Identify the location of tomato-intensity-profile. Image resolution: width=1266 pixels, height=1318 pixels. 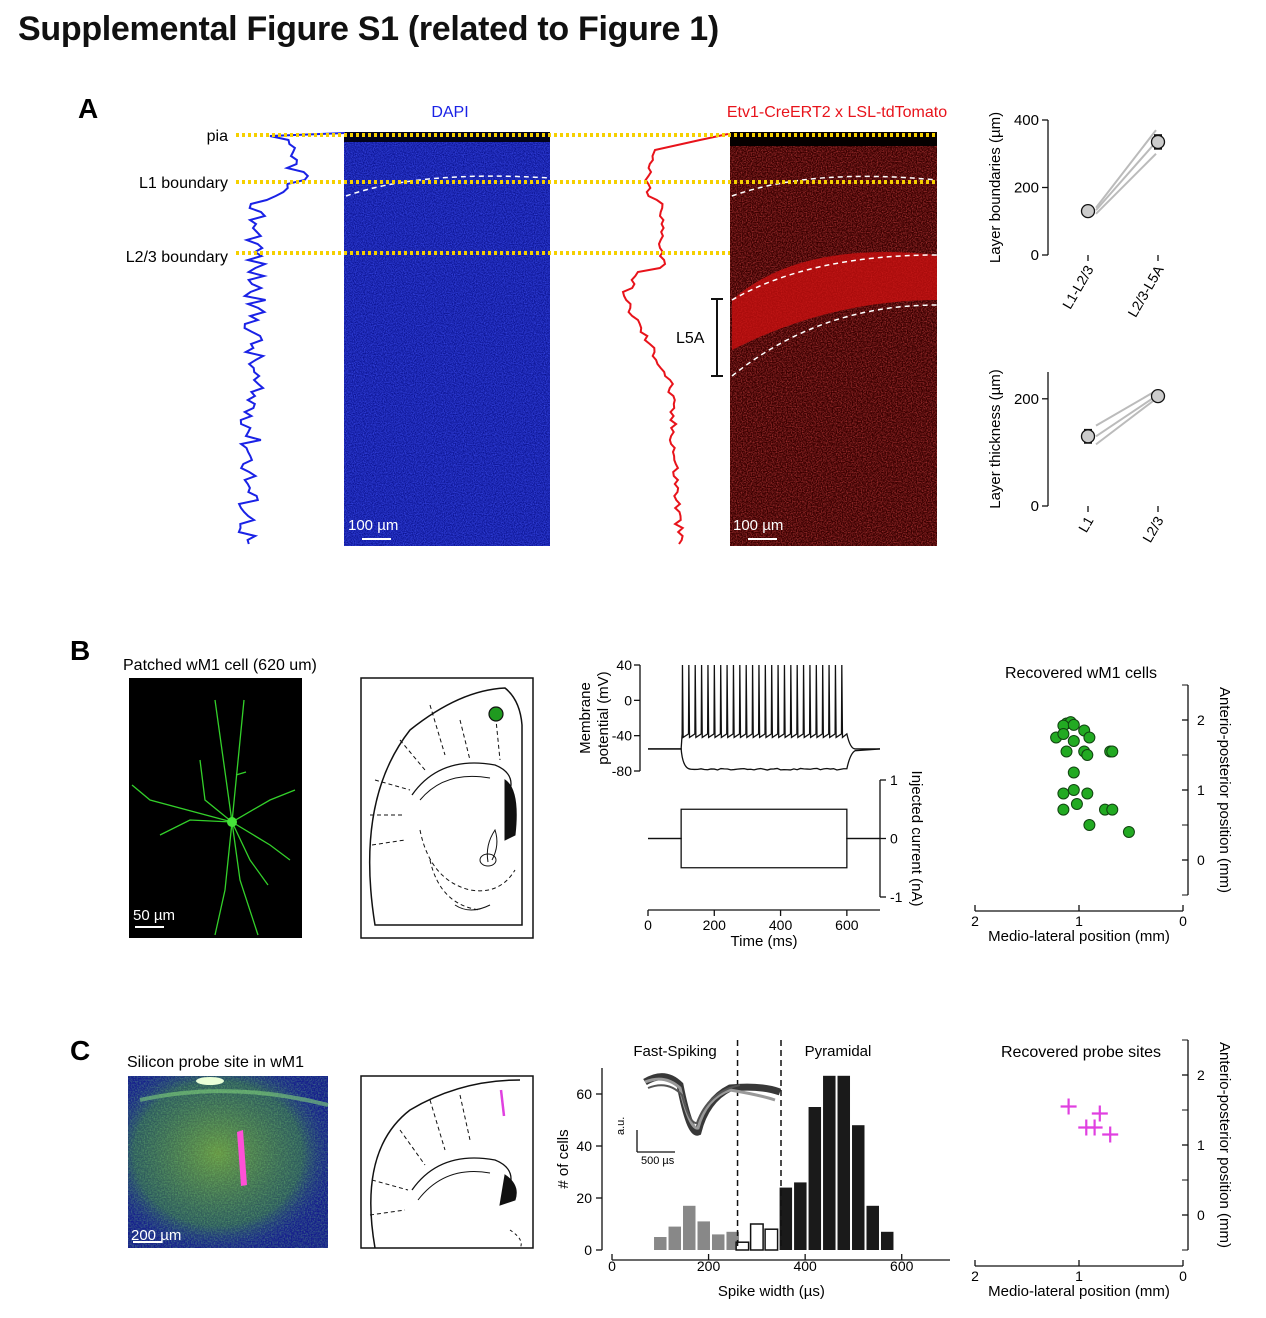
(675, 339).